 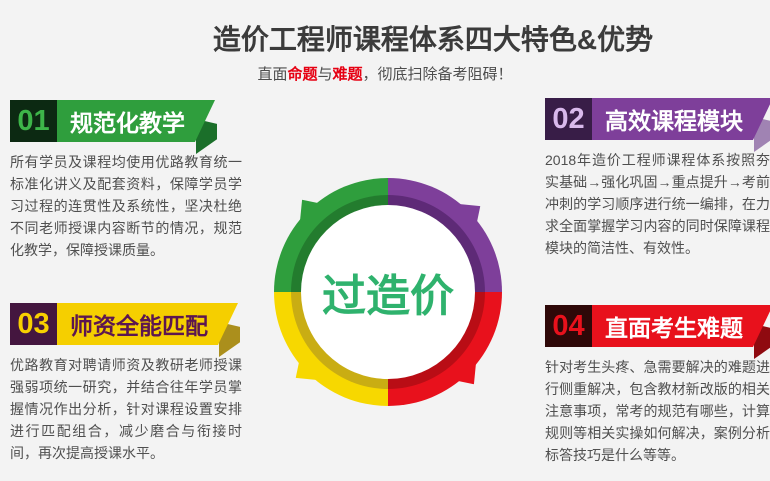 I want to click on subtitle-highlight: 难题, so click(x=347, y=74).